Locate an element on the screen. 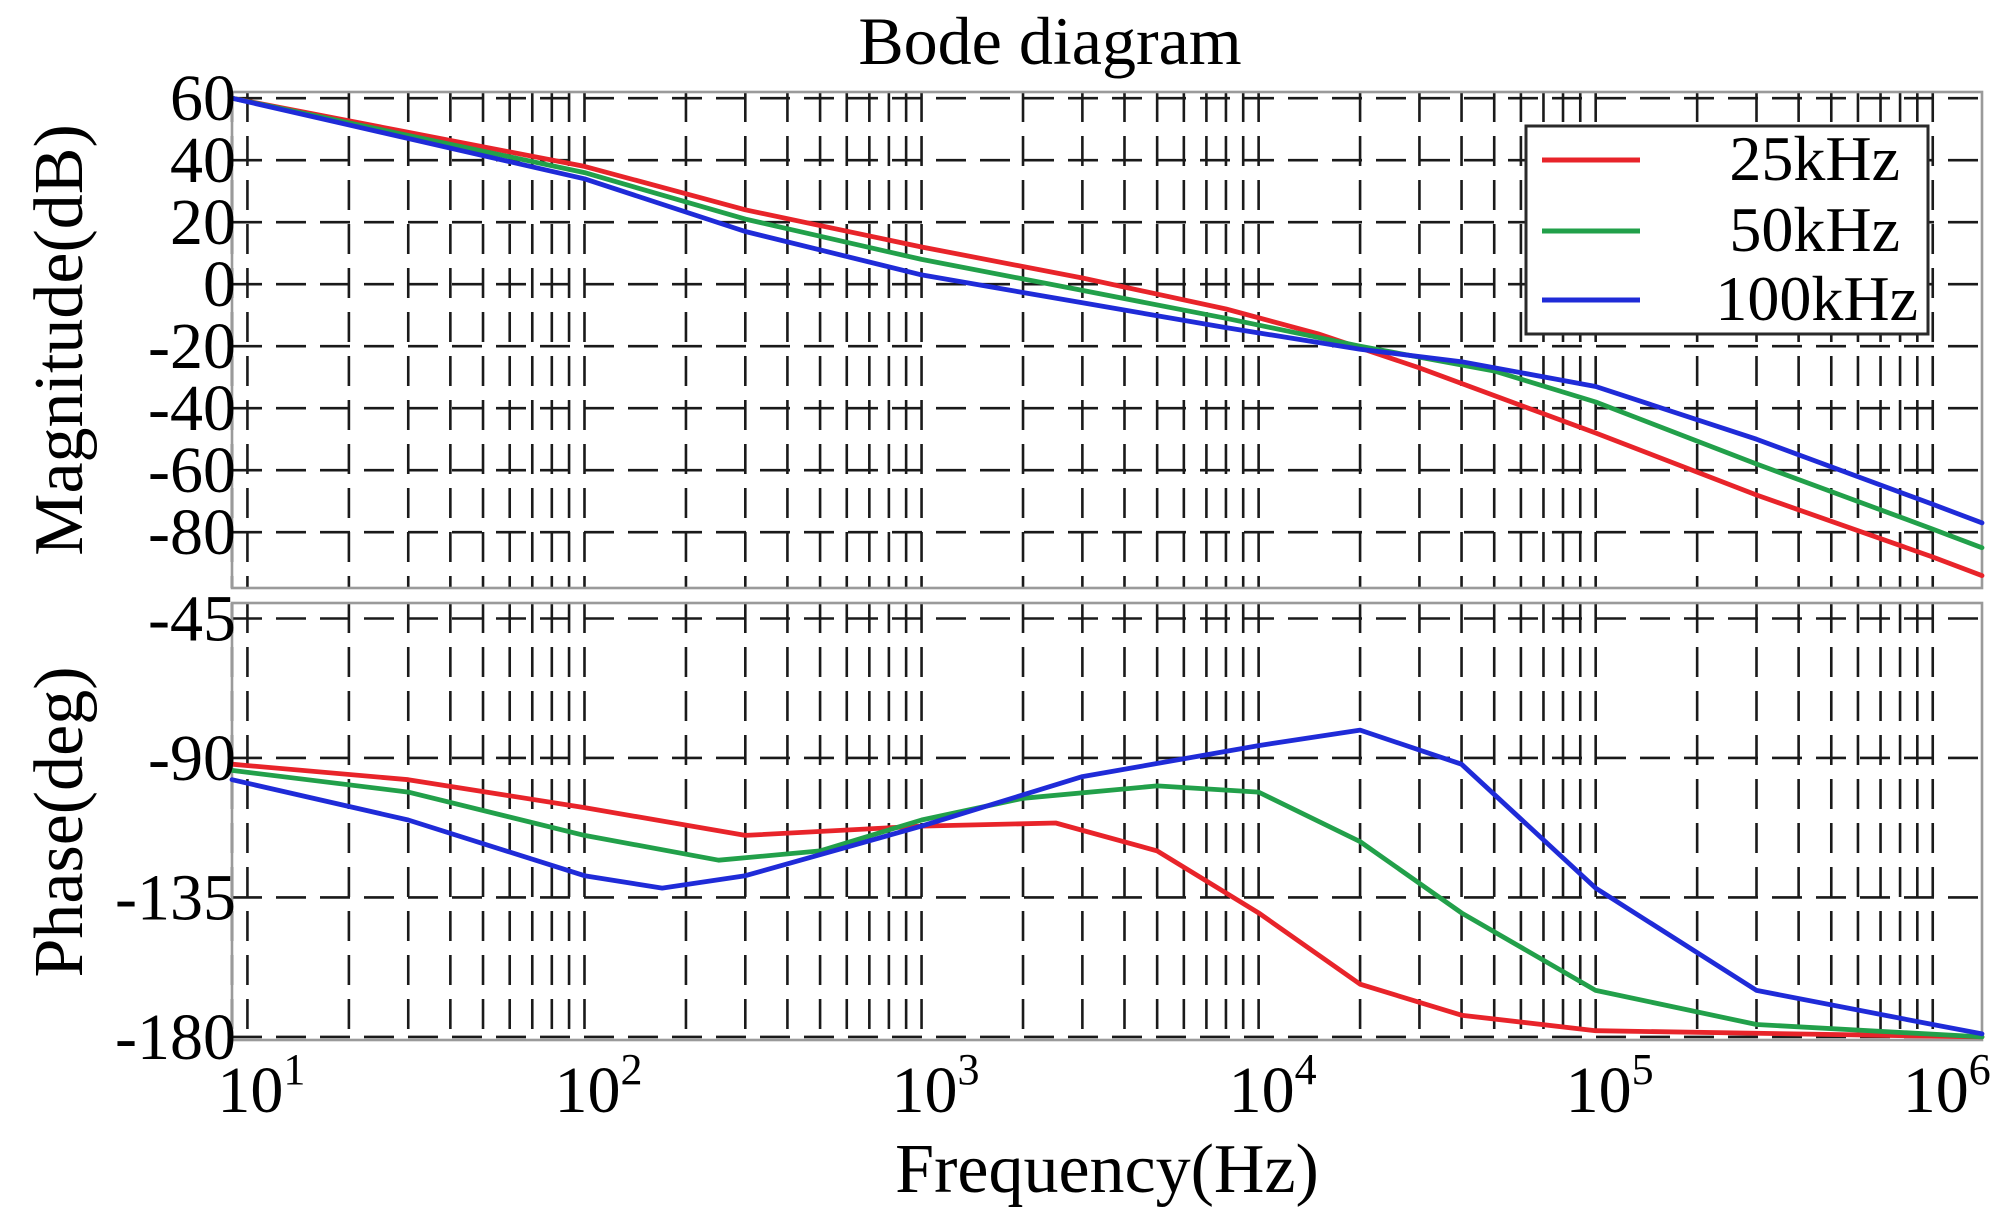 This screenshot has height=1222, width=2003. magnitude-y-tick-label: 0 is located at coordinates (219, 284).